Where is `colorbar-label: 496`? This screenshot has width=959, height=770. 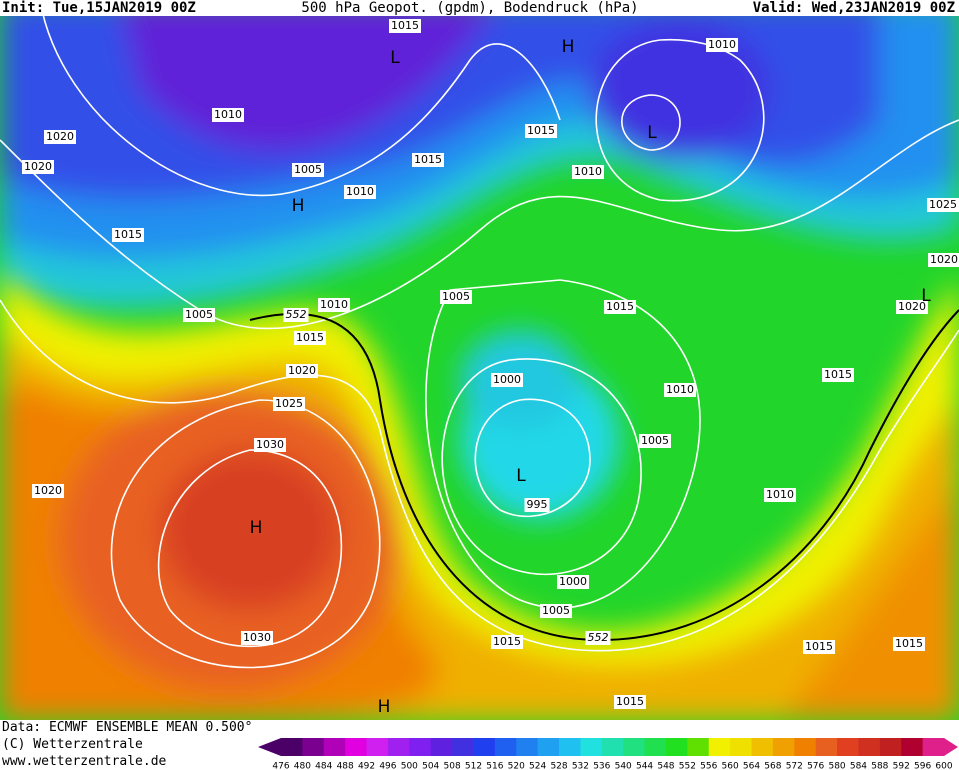 colorbar-label: 496 is located at coordinates (387, 766).